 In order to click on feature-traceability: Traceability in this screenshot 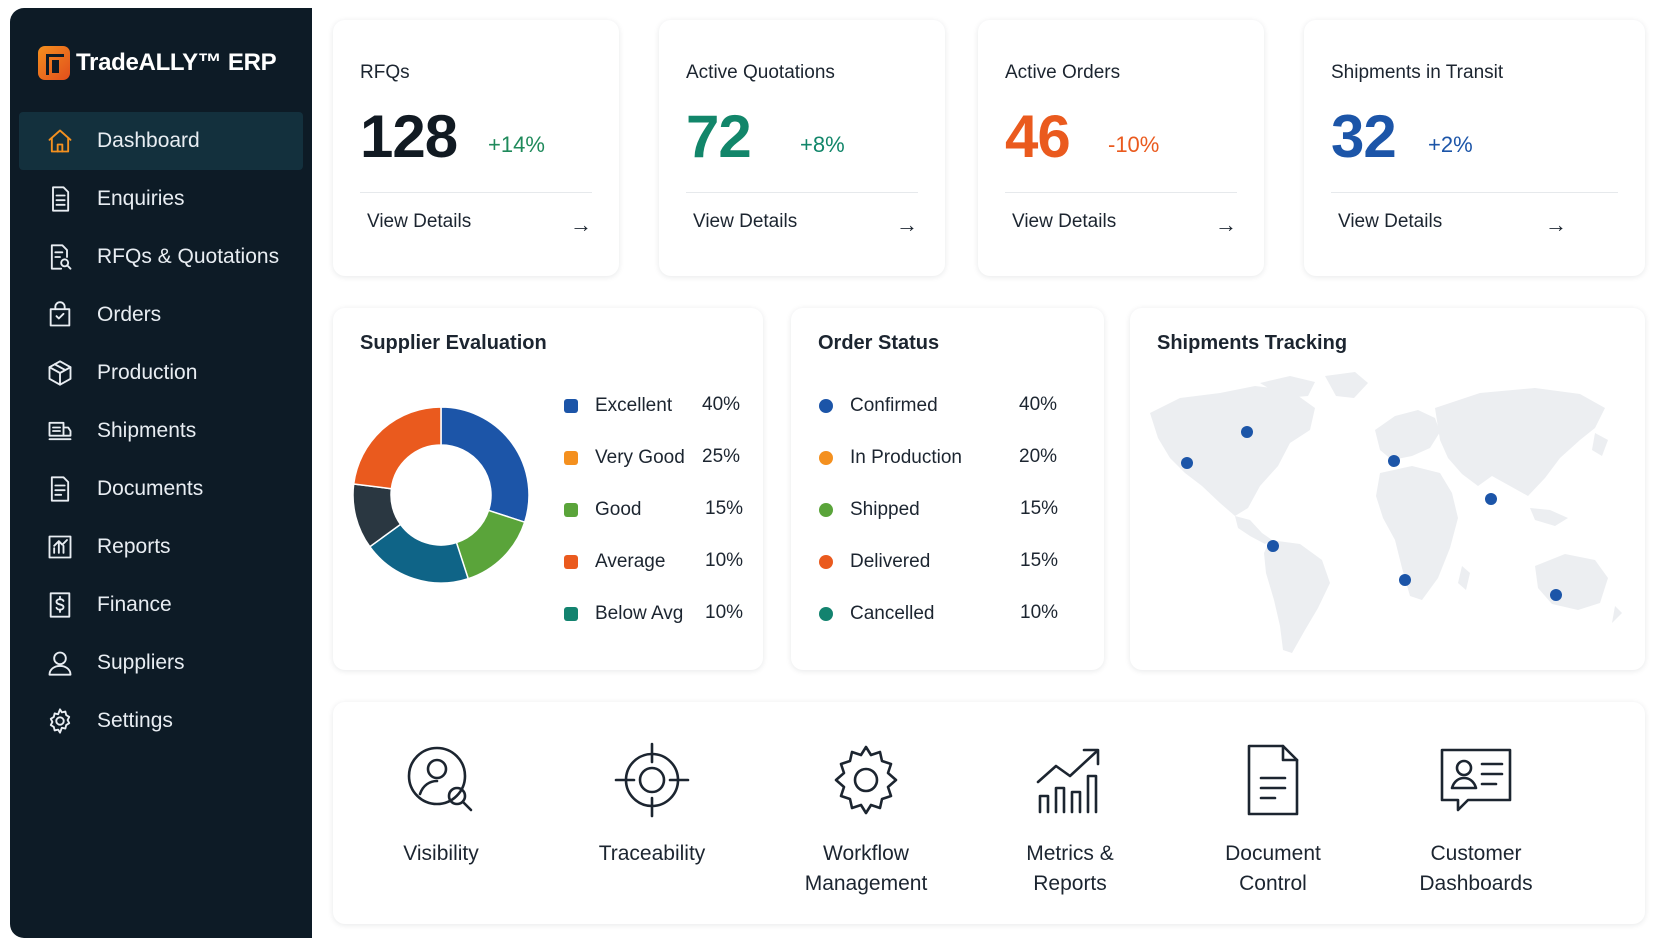, I will do `click(652, 805)`.